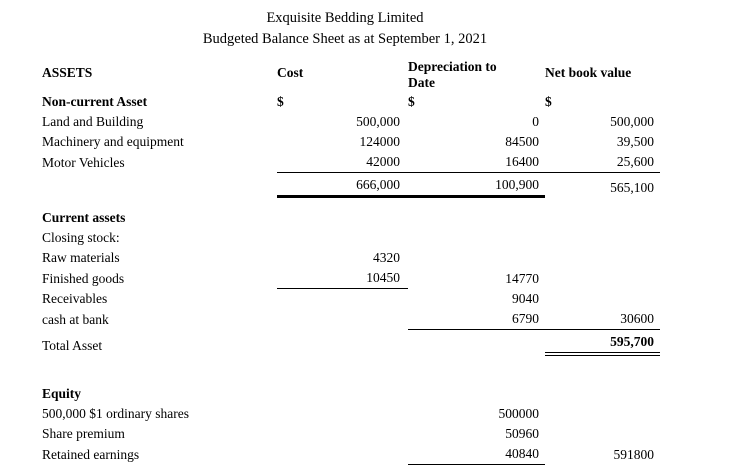 This screenshot has width=732, height=468. I want to click on cell-amount: 40840, so click(476, 454).